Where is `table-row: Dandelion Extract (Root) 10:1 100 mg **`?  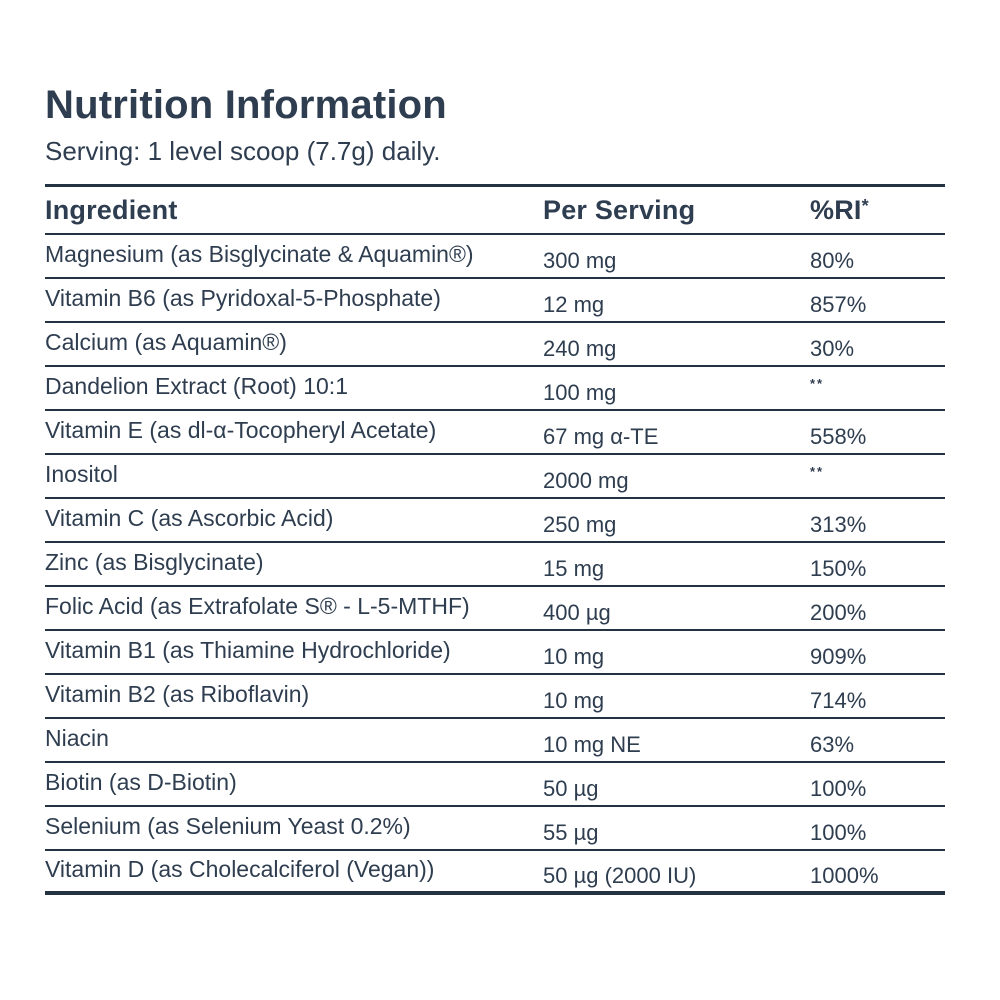
table-row: Dandelion Extract (Root) 10:1 100 mg ** is located at coordinates (495, 389).